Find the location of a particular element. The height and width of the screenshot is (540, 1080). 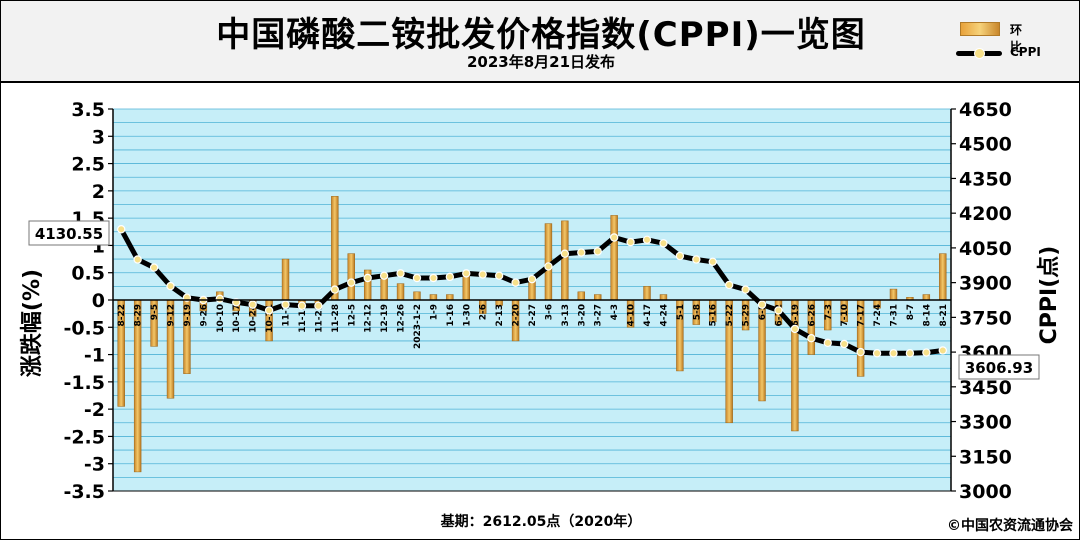

right-tick-label: 4350 is located at coordinates (985, 179).